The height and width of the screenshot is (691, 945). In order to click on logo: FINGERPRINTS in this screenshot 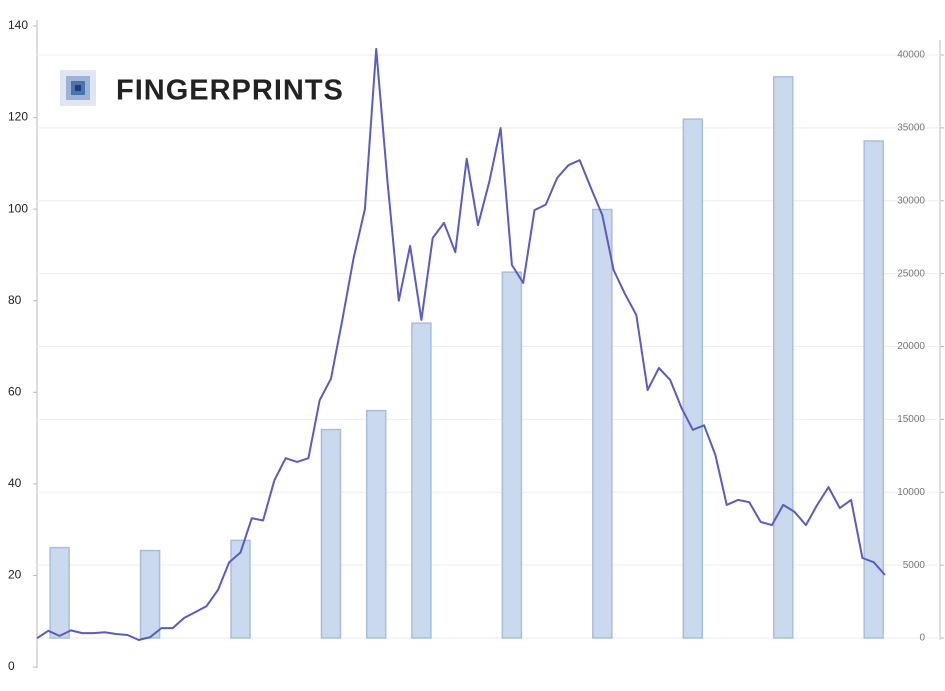, I will do `click(202, 88)`.